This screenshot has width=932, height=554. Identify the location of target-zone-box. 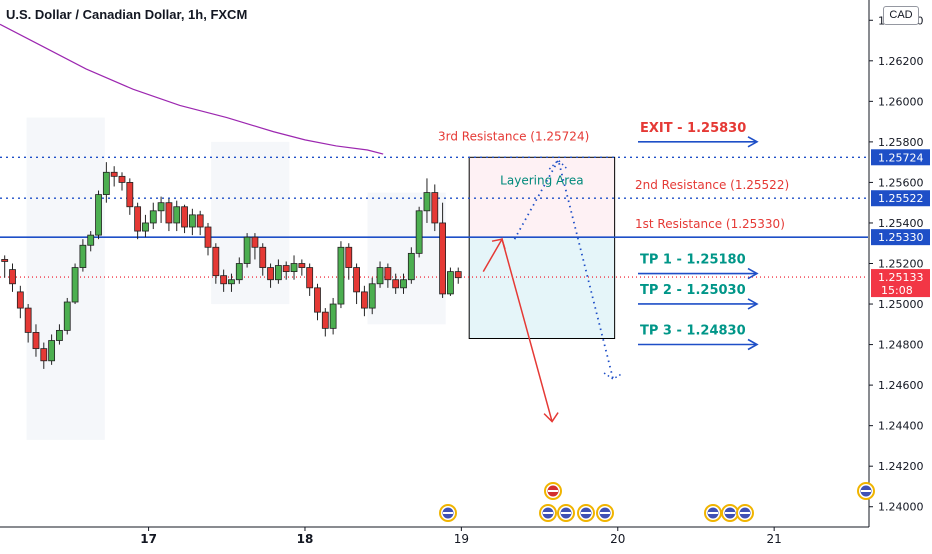
(542, 287).